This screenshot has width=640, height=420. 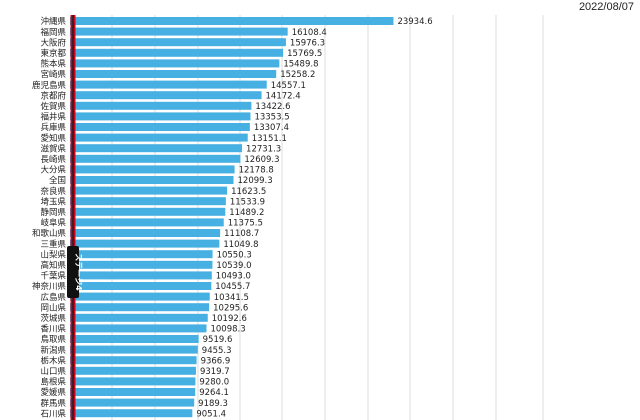 What do you see at coordinates (213, 404) in the screenshot?
I see `value-label: 9189.3` at bounding box center [213, 404].